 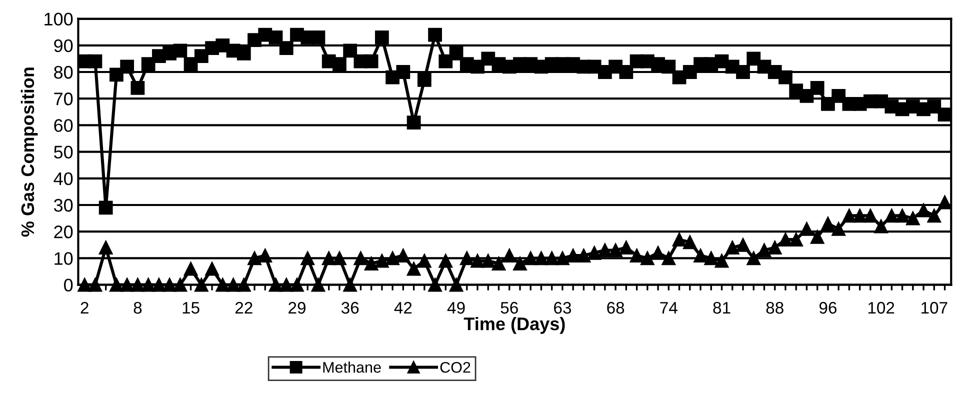 I want to click on y-tick-label: 30, so click(x=63, y=205).